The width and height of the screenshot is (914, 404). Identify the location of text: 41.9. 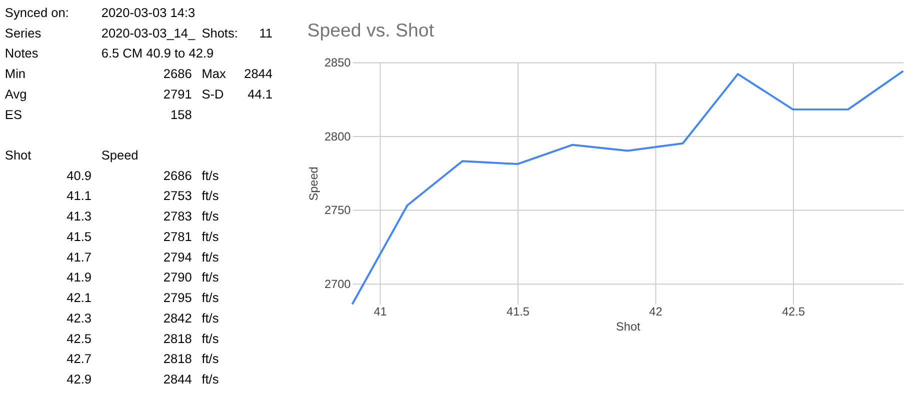
(79, 277).